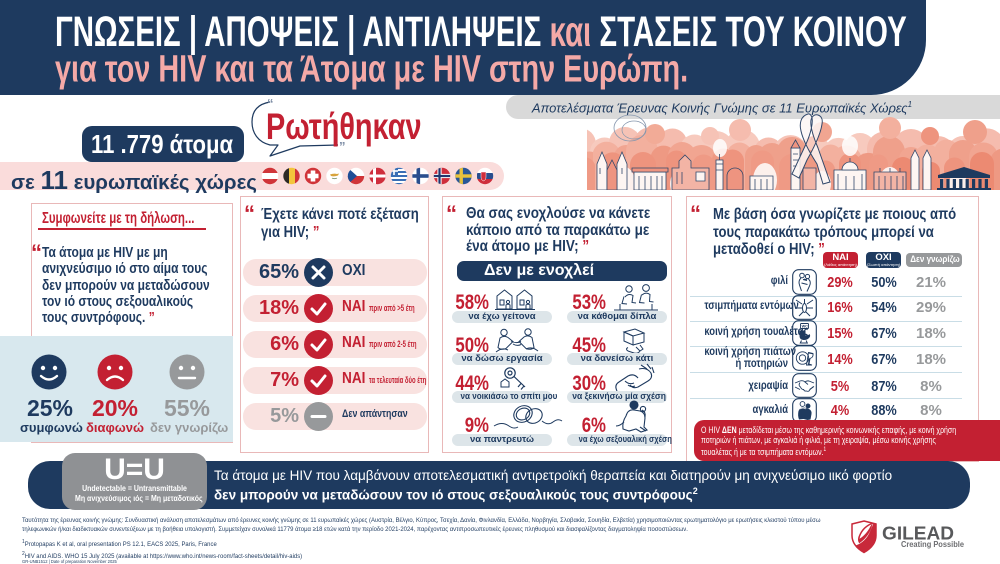  I want to click on svg-text: GILEAD, so click(918, 533).